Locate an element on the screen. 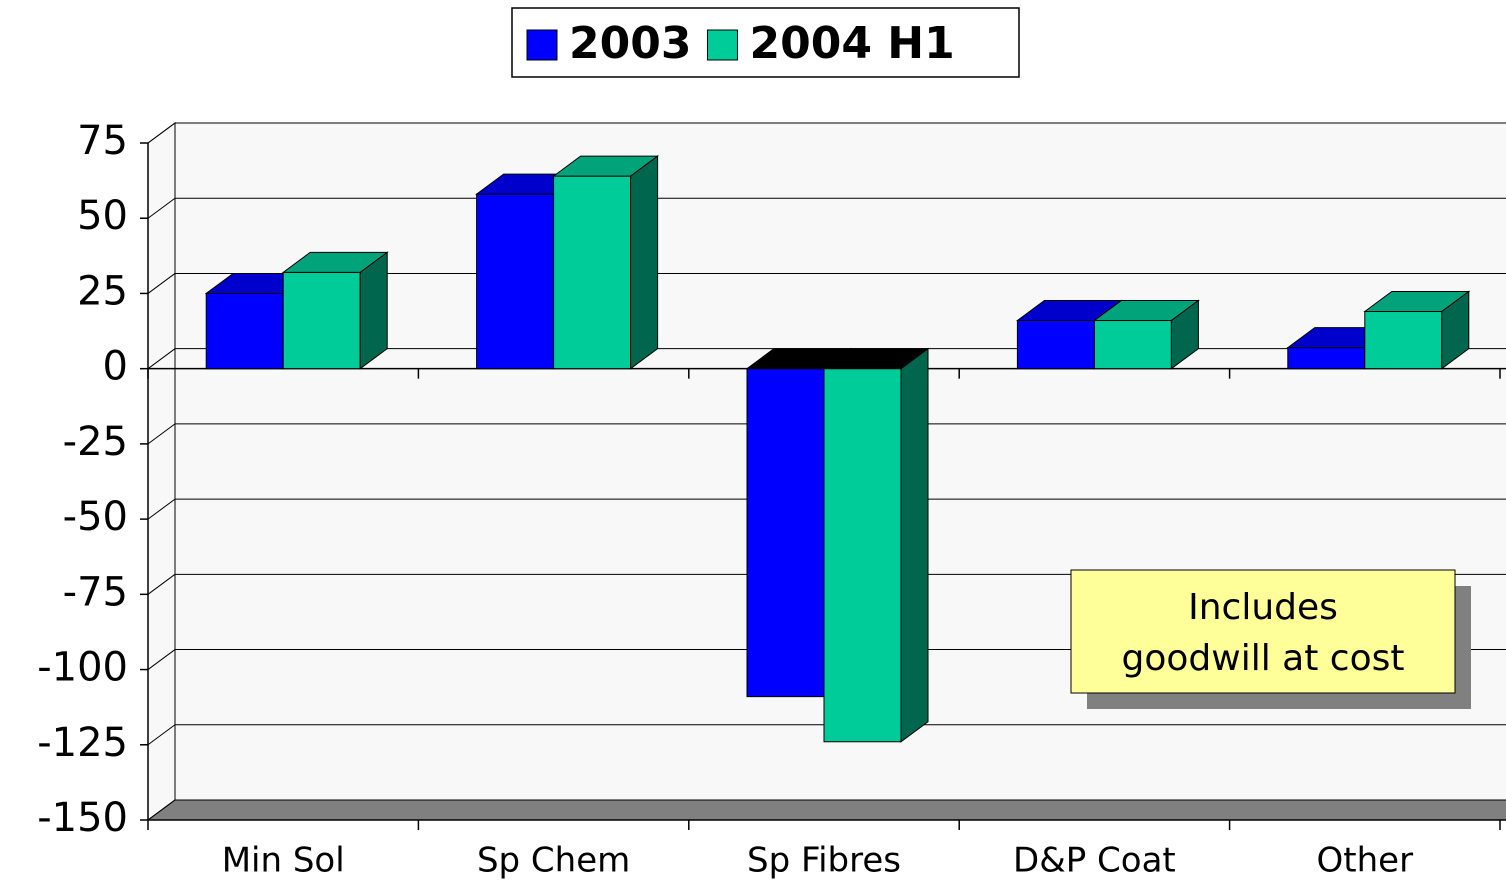 This screenshot has width=1506, height=885. y-tick-label: 25 is located at coordinates (102, 291).